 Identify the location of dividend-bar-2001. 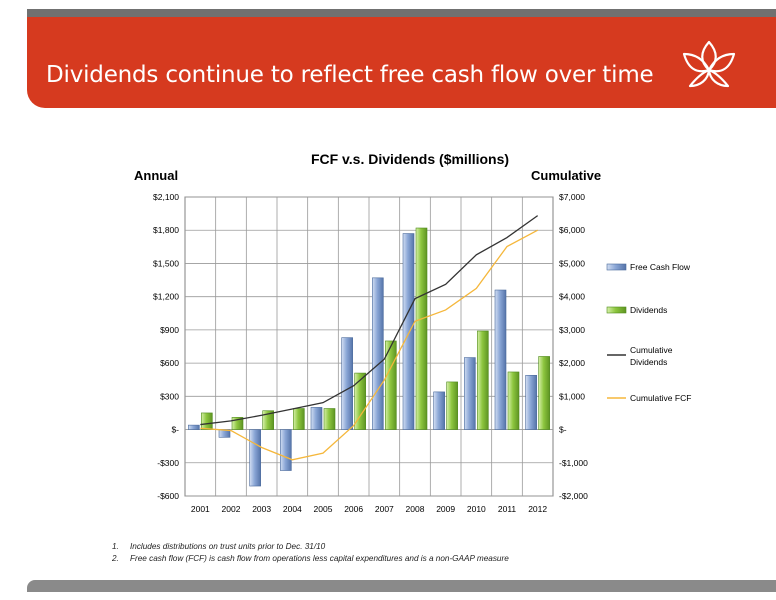
(207, 421).